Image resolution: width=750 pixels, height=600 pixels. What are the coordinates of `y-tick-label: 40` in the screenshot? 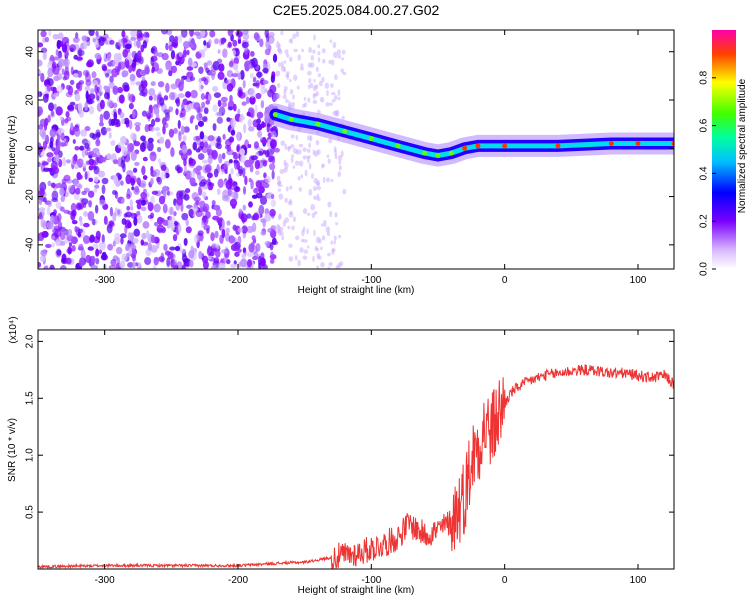 It's located at (30, 52).